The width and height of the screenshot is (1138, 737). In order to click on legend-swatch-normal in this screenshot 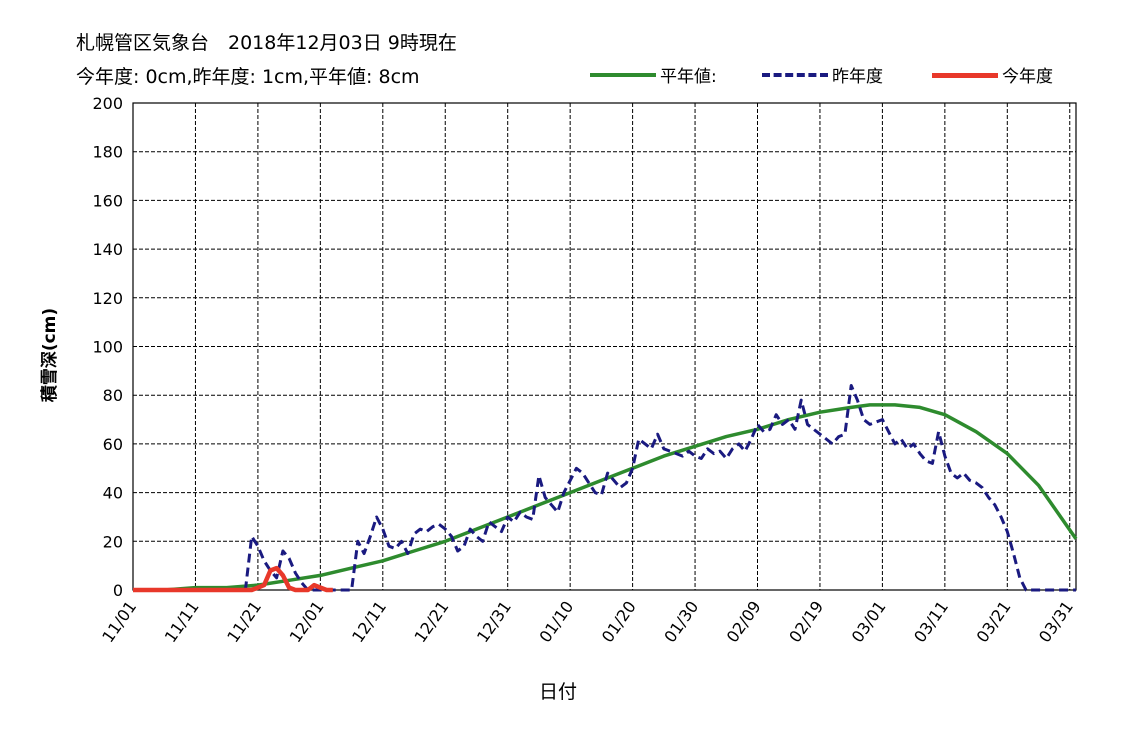, I will do `click(623, 75)`.